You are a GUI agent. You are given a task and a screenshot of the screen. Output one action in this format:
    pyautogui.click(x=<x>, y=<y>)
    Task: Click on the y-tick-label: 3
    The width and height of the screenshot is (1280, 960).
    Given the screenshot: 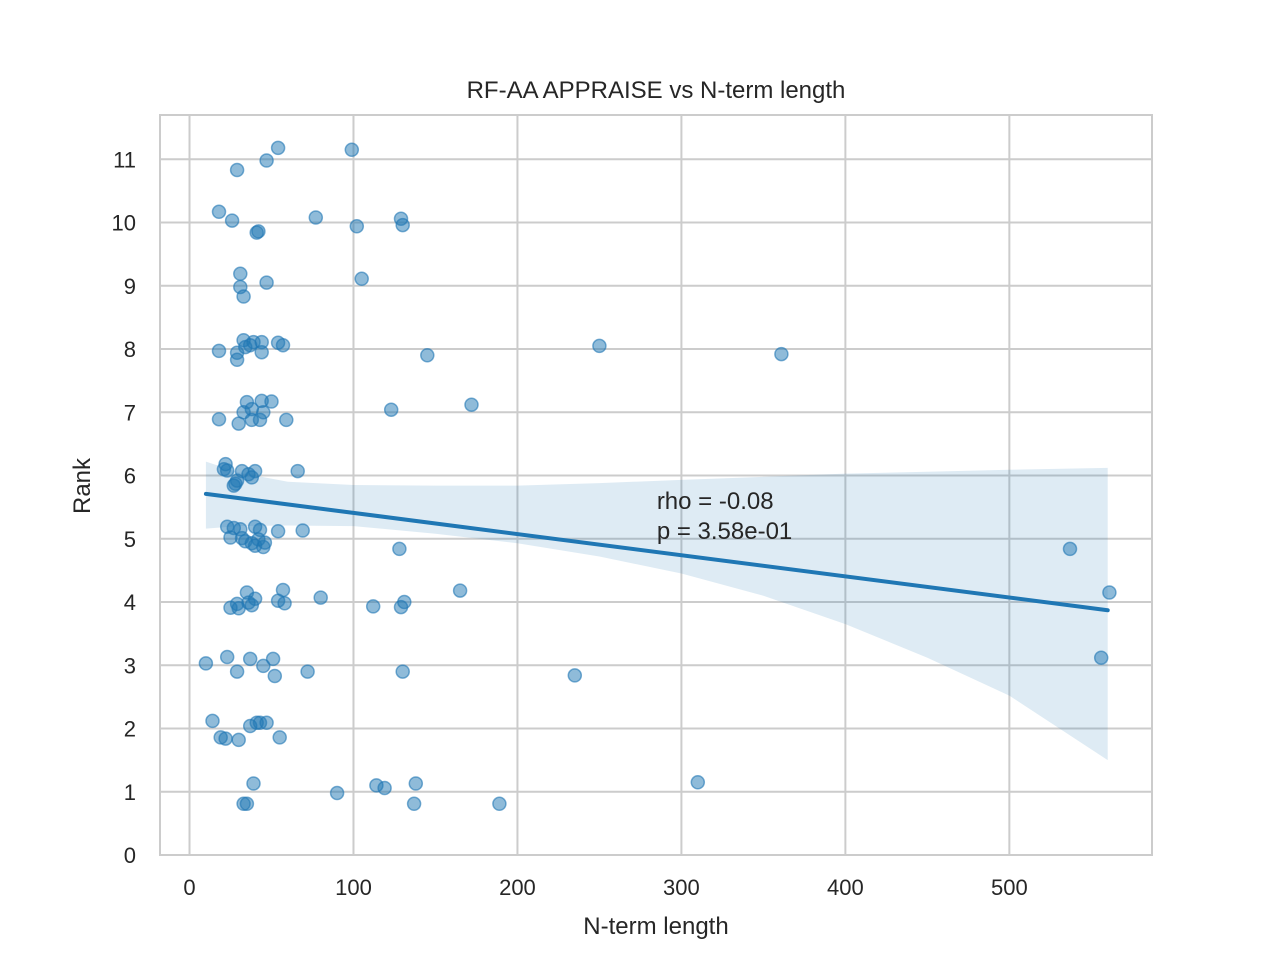 What is the action you would take?
    pyautogui.click(x=130, y=665)
    